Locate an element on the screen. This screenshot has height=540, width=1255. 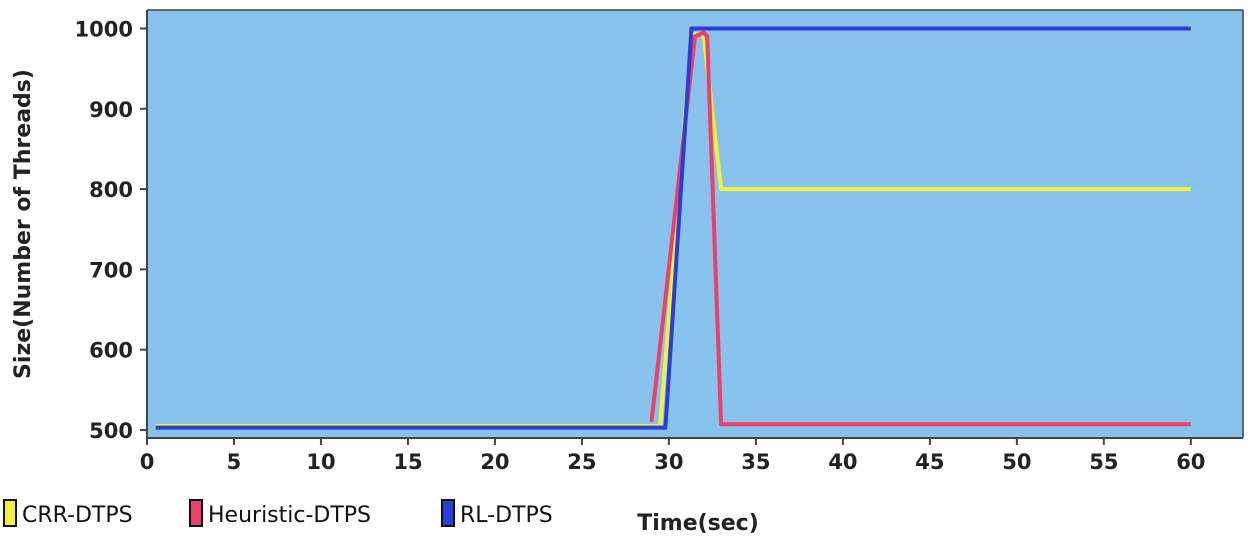
x-tick-label: 40 is located at coordinates (842, 462).